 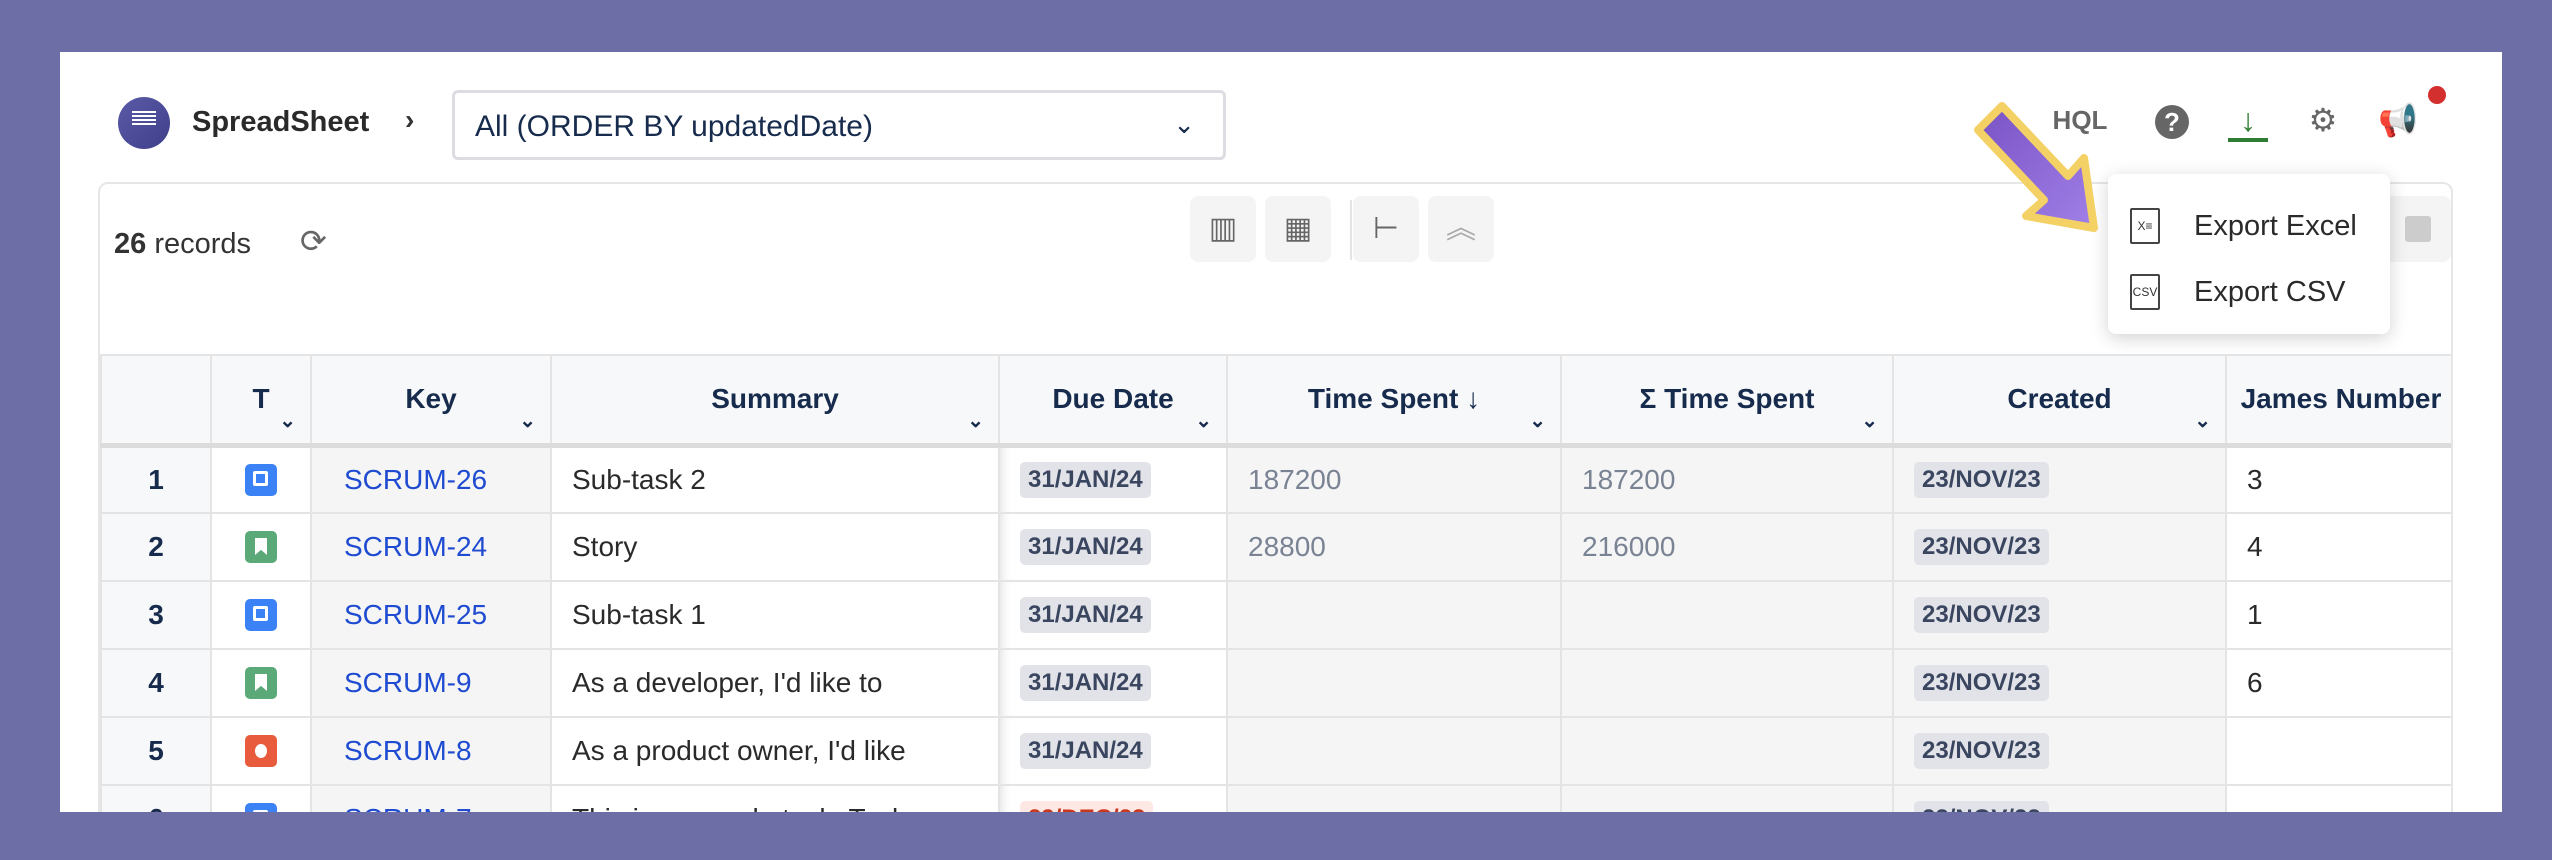 What do you see at coordinates (410, 119) in the screenshot?
I see `breadcrumb-chevron-icon: ›` at bounding box center [410, 119].